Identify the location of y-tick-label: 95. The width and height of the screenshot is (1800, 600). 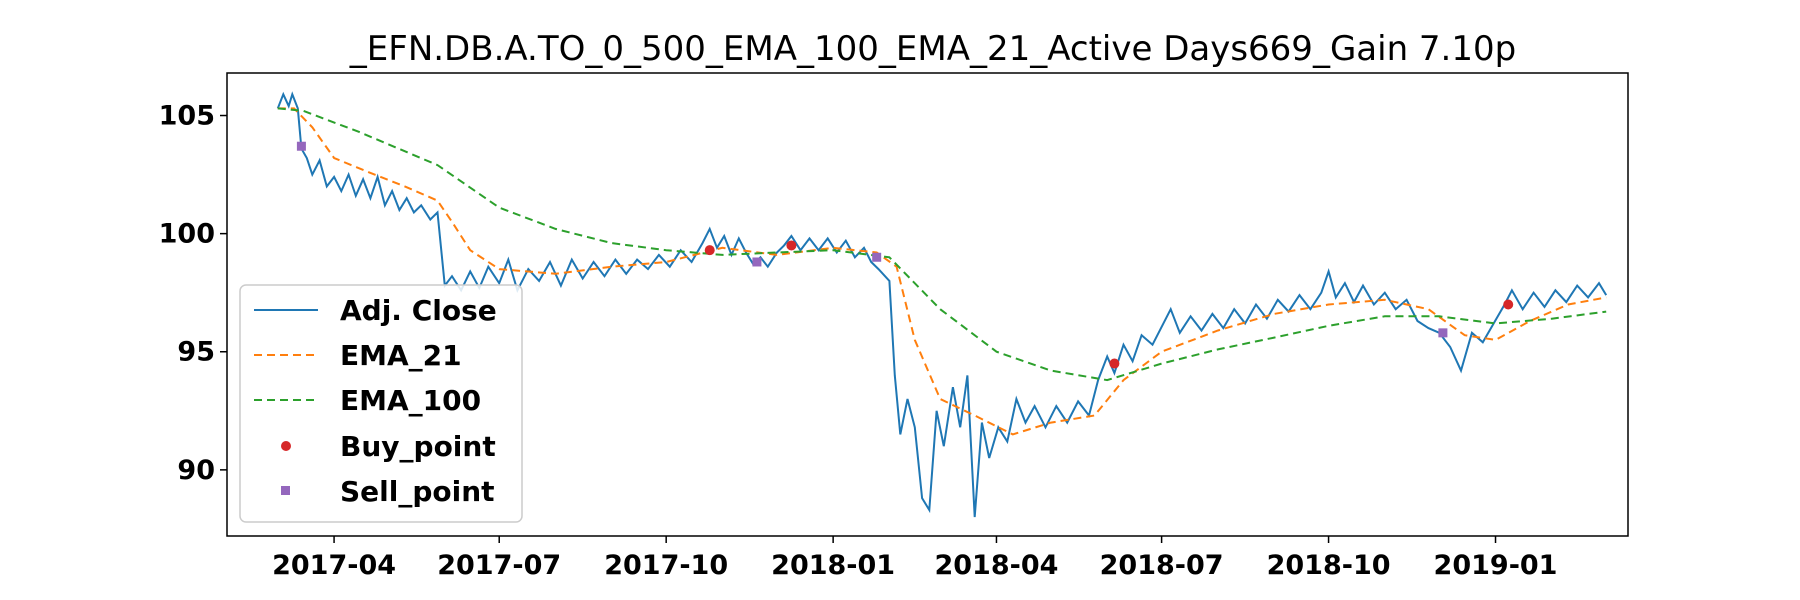
(196, 352).